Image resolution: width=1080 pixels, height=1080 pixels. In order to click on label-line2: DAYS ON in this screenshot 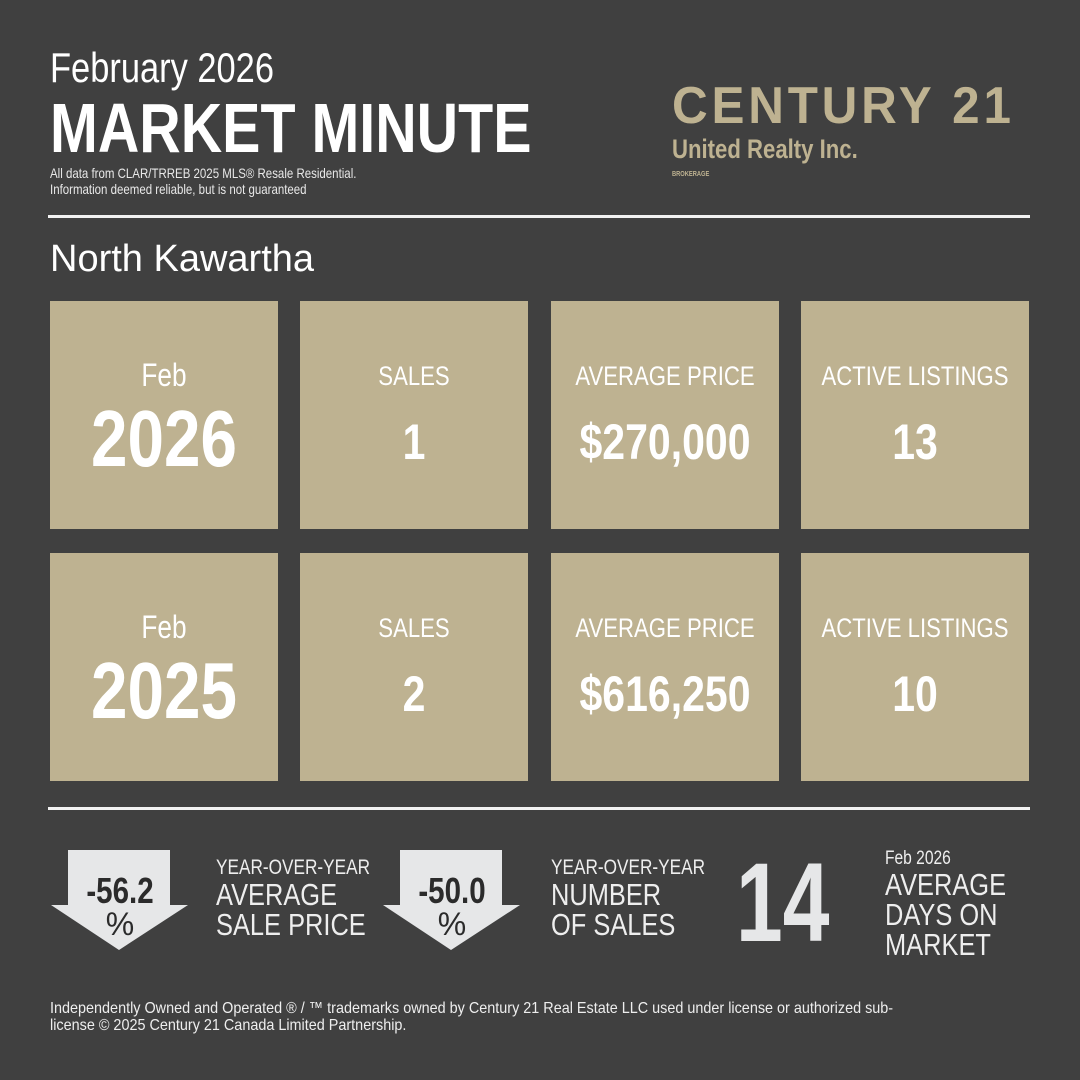, I will do `click(941, 914)`.